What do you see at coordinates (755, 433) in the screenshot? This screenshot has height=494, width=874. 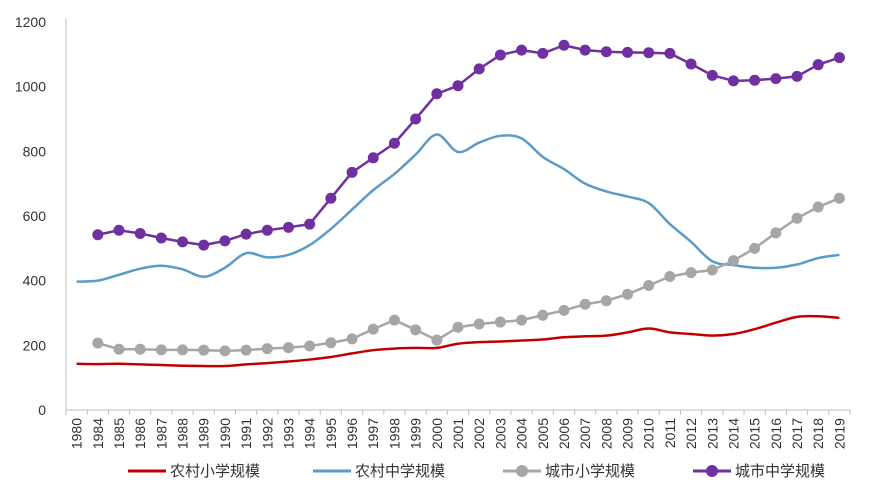 I see `x-tick-label: 2015` at bounding box center [755, 433].